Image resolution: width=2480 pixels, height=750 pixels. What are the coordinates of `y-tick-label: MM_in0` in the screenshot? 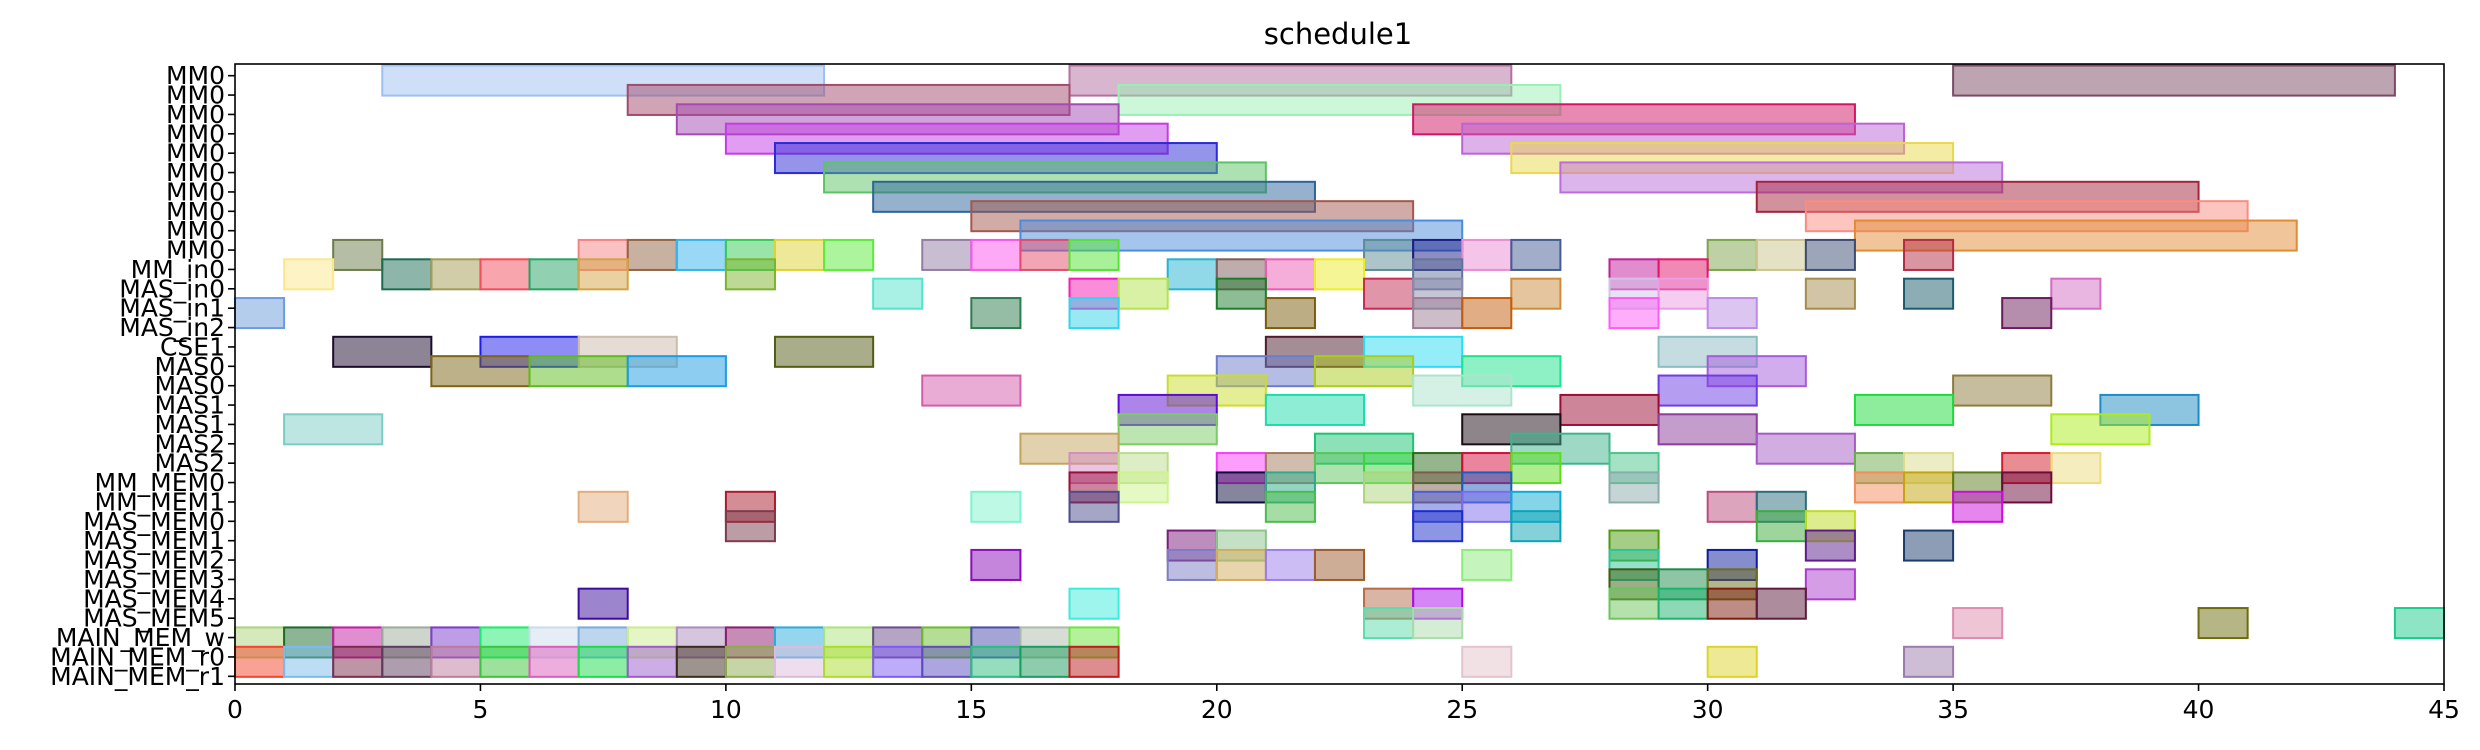 It's located at (178, 269).